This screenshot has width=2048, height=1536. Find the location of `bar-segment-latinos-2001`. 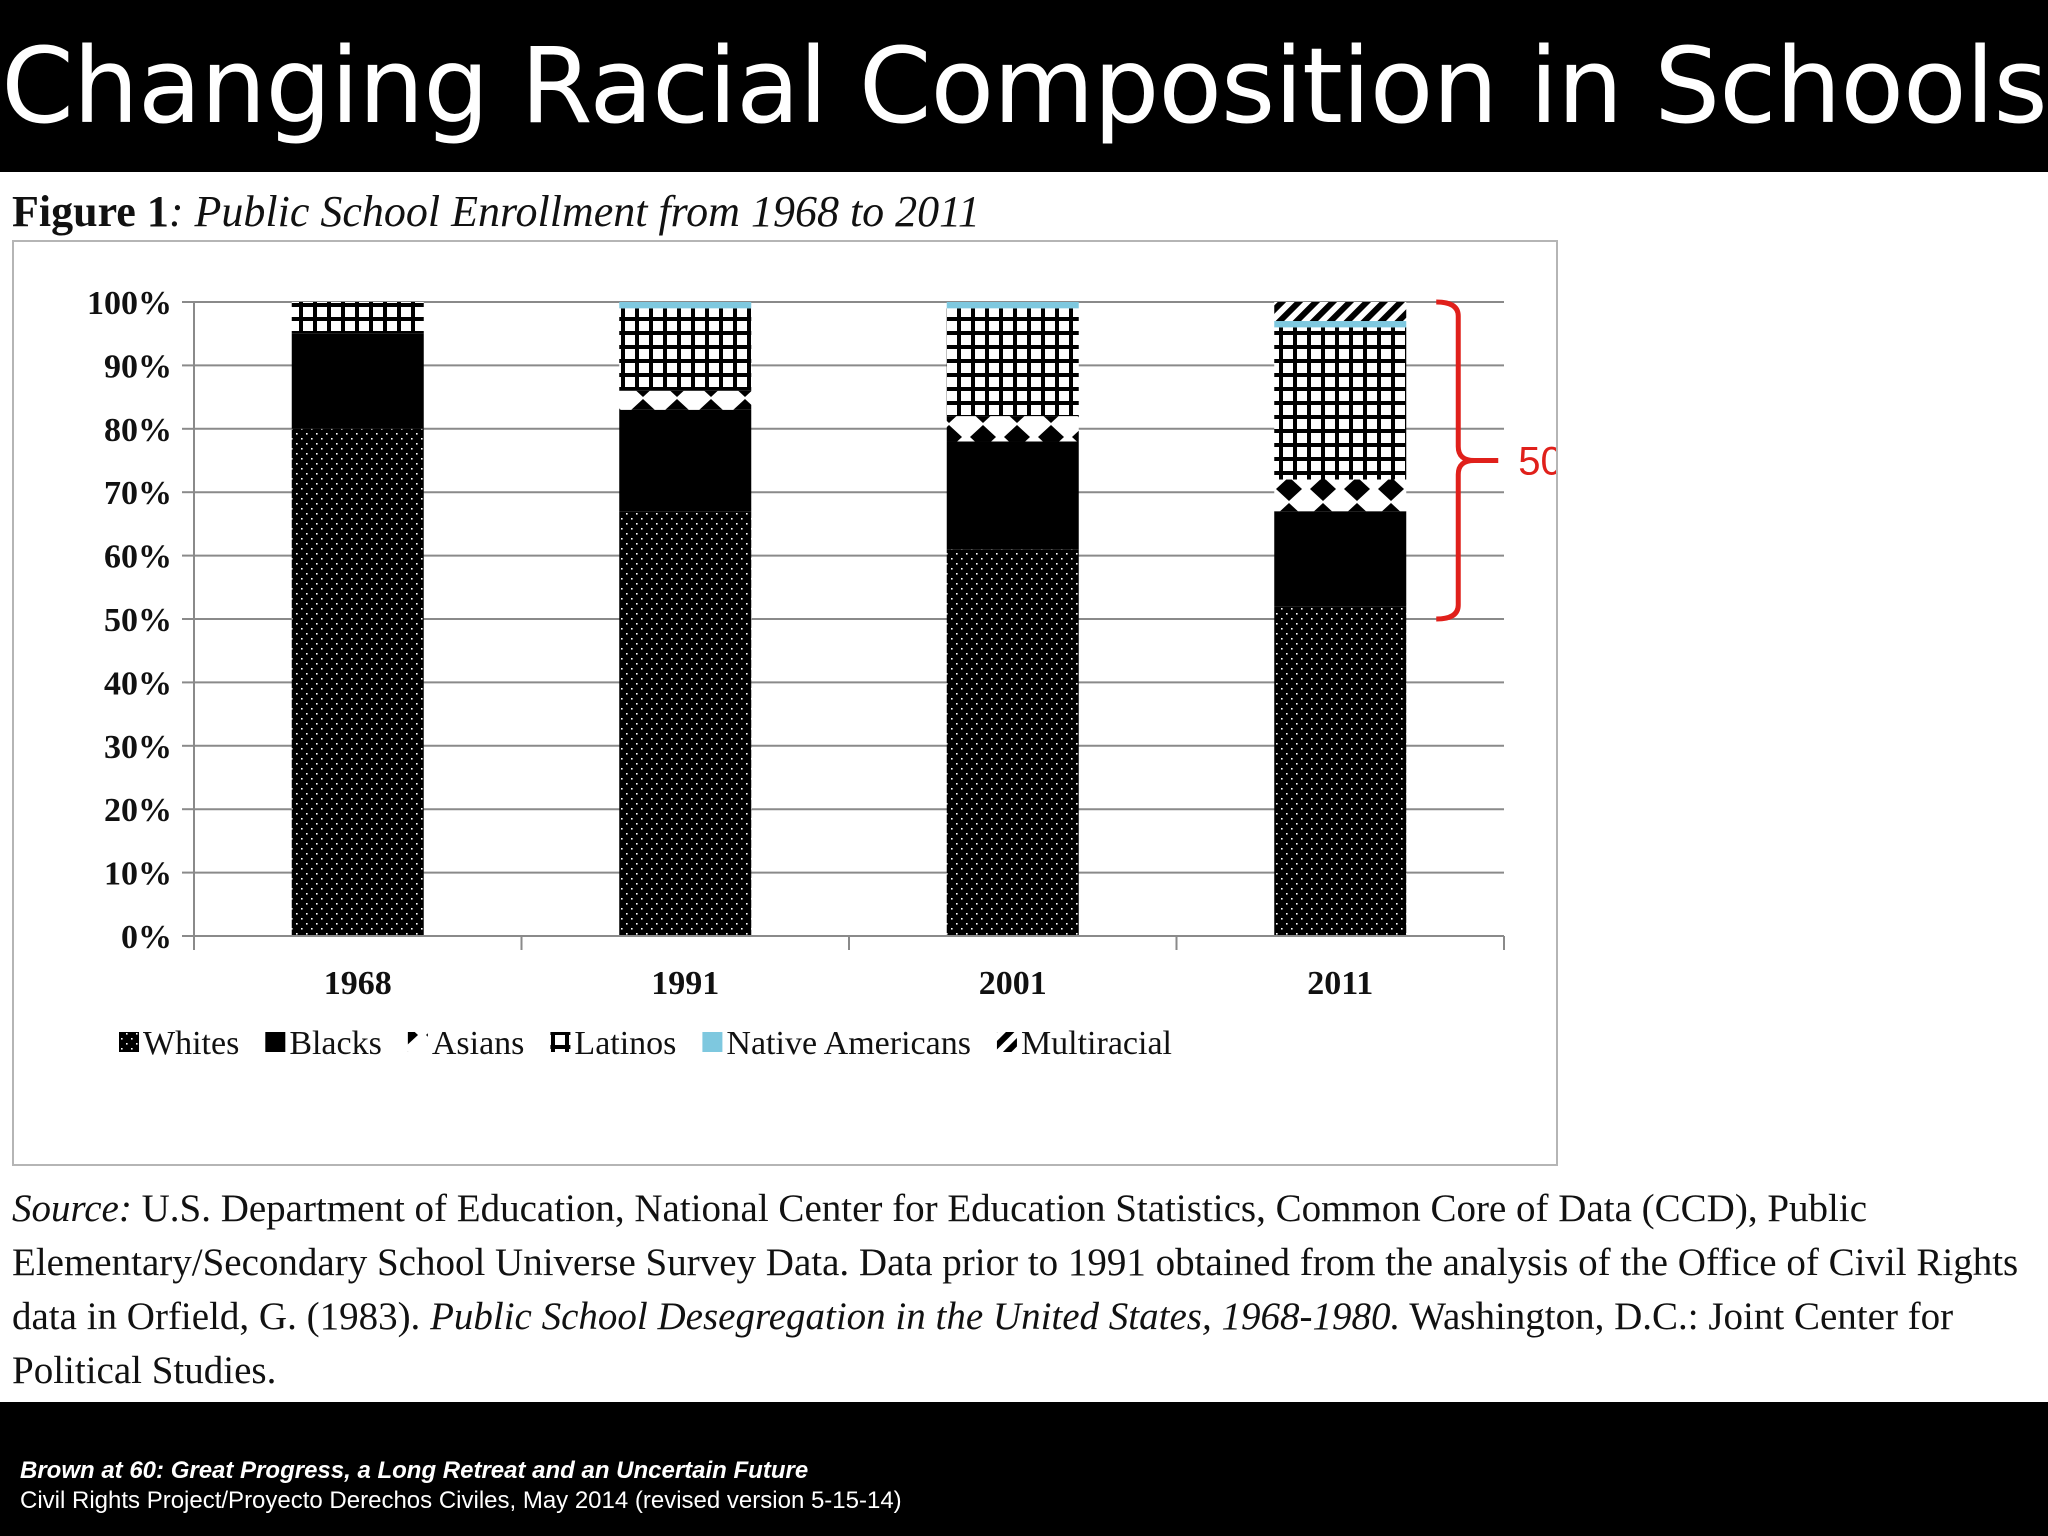

bar-segment-latinos-2001 is located at coordinates (1012, 362).